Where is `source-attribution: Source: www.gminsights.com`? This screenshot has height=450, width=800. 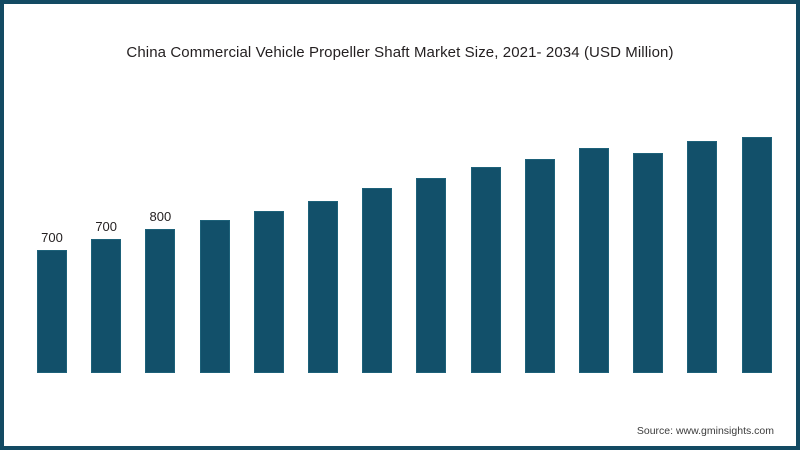
source-attribution: Source: www.gminsights.com is located at coordinates (705, 431).